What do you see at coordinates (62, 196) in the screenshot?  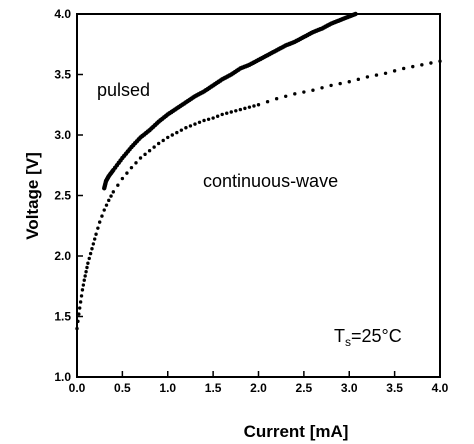 I see `y-tick-label: 2.5` at bounding box center [62, 196].